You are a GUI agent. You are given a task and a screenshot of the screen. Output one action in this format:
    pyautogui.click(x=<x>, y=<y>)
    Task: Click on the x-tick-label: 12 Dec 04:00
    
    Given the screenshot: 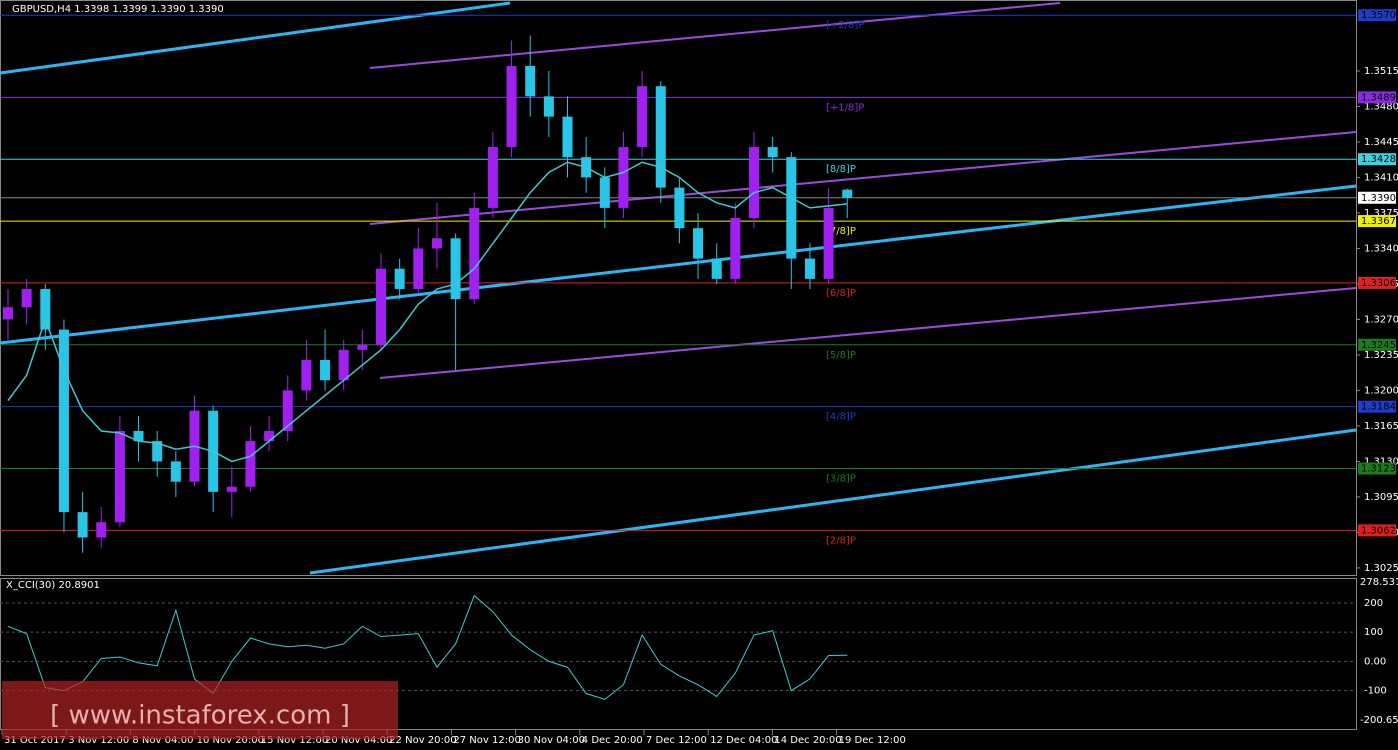 What is the action you would take?
    pyautogui.click(x=743, y=740)
    